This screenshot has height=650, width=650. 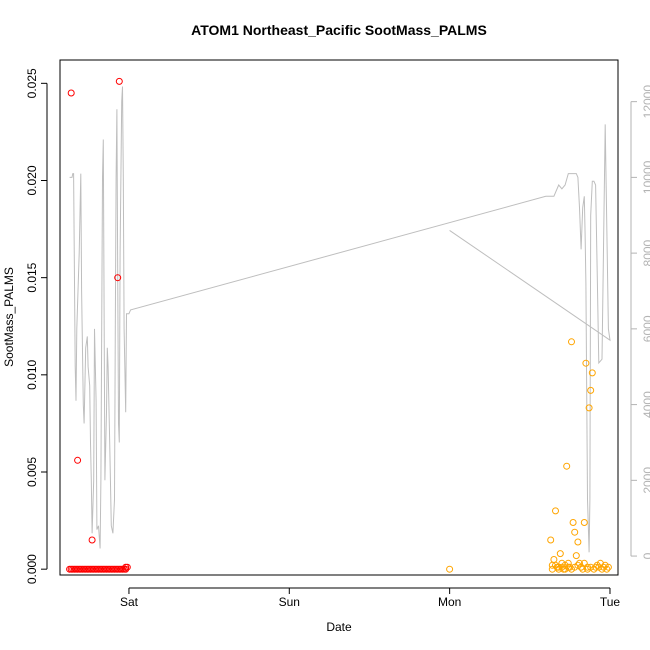 What do you see at coordinates (645, 252) in the screenshot?
I see `y2-tick-label: 8000` at bounding box center [645, 252].